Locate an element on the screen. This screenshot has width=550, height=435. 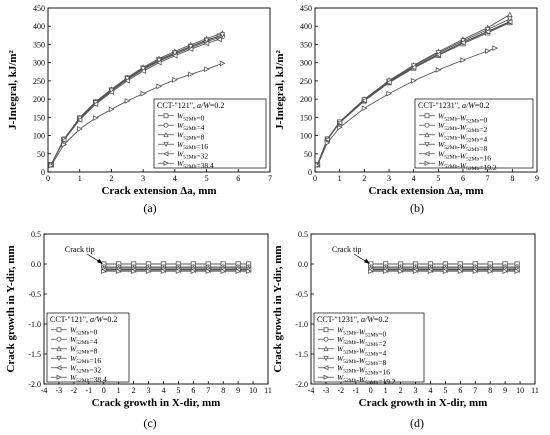
legend-label: W52Mb=32 is located at coordinates (85, 368).